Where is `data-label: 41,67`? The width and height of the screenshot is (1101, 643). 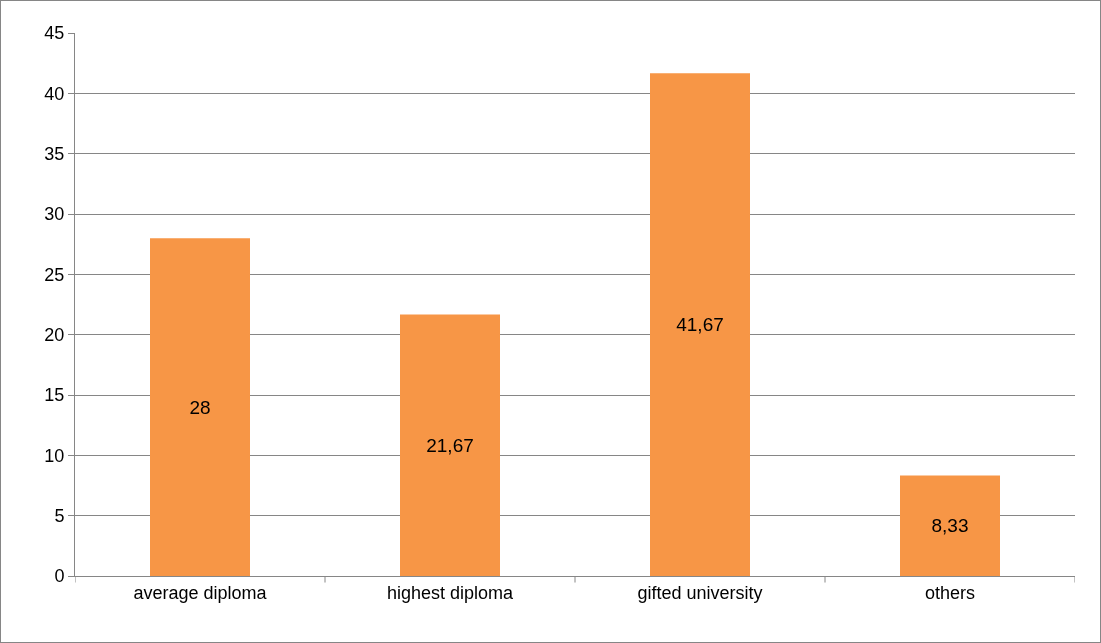 data-label: 41,67 is located at coordinates (700, 325).